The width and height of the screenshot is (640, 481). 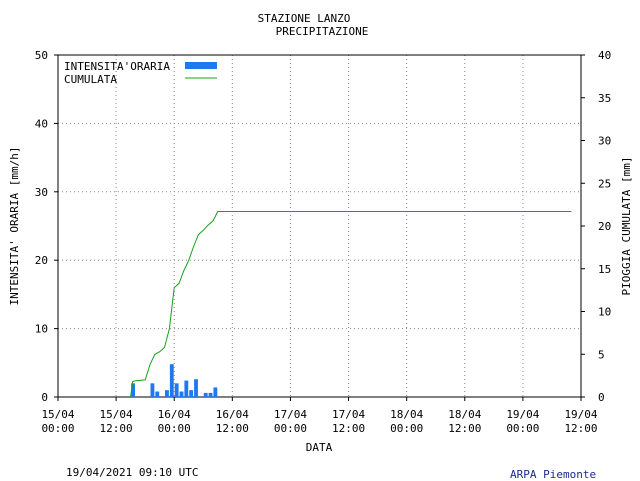 What do you see at coordinates (41, 192) in the screenshot?
I see `y-left-tick-label: 30` at bounding box center [41, 192].